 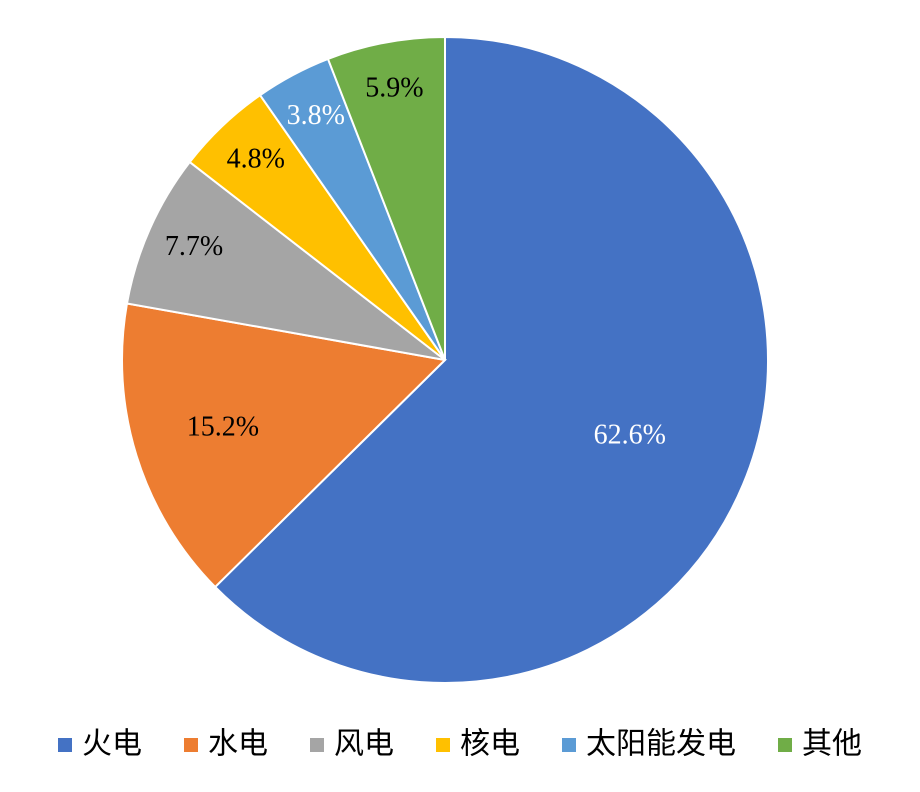 I want to click on data-label: 7.7%, so click(x=194, y=246).